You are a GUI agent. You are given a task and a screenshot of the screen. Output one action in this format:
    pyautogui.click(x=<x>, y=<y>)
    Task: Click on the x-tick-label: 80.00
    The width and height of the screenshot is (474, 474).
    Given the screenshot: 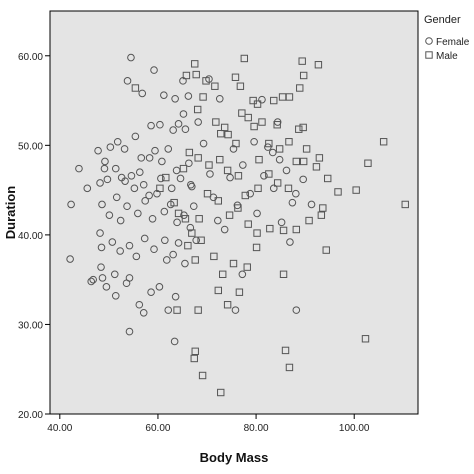 What is the action you would take?
    pyautogui.click(x=256, y=428)
    